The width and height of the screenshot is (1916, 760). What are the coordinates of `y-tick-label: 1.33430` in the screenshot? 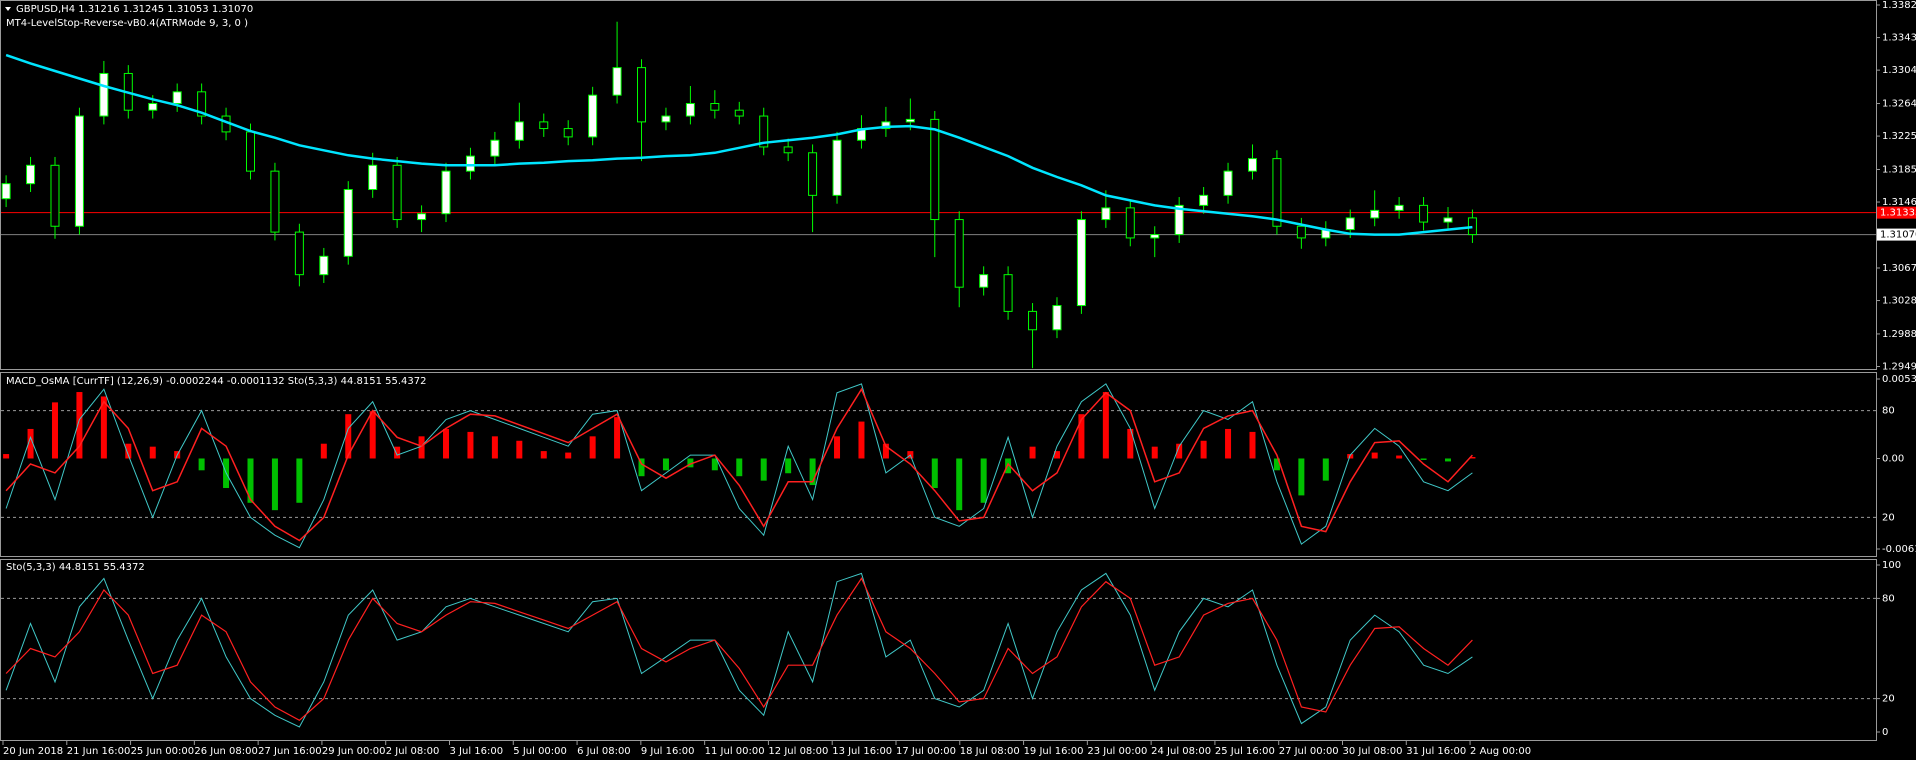 It's located at (1899, 38).